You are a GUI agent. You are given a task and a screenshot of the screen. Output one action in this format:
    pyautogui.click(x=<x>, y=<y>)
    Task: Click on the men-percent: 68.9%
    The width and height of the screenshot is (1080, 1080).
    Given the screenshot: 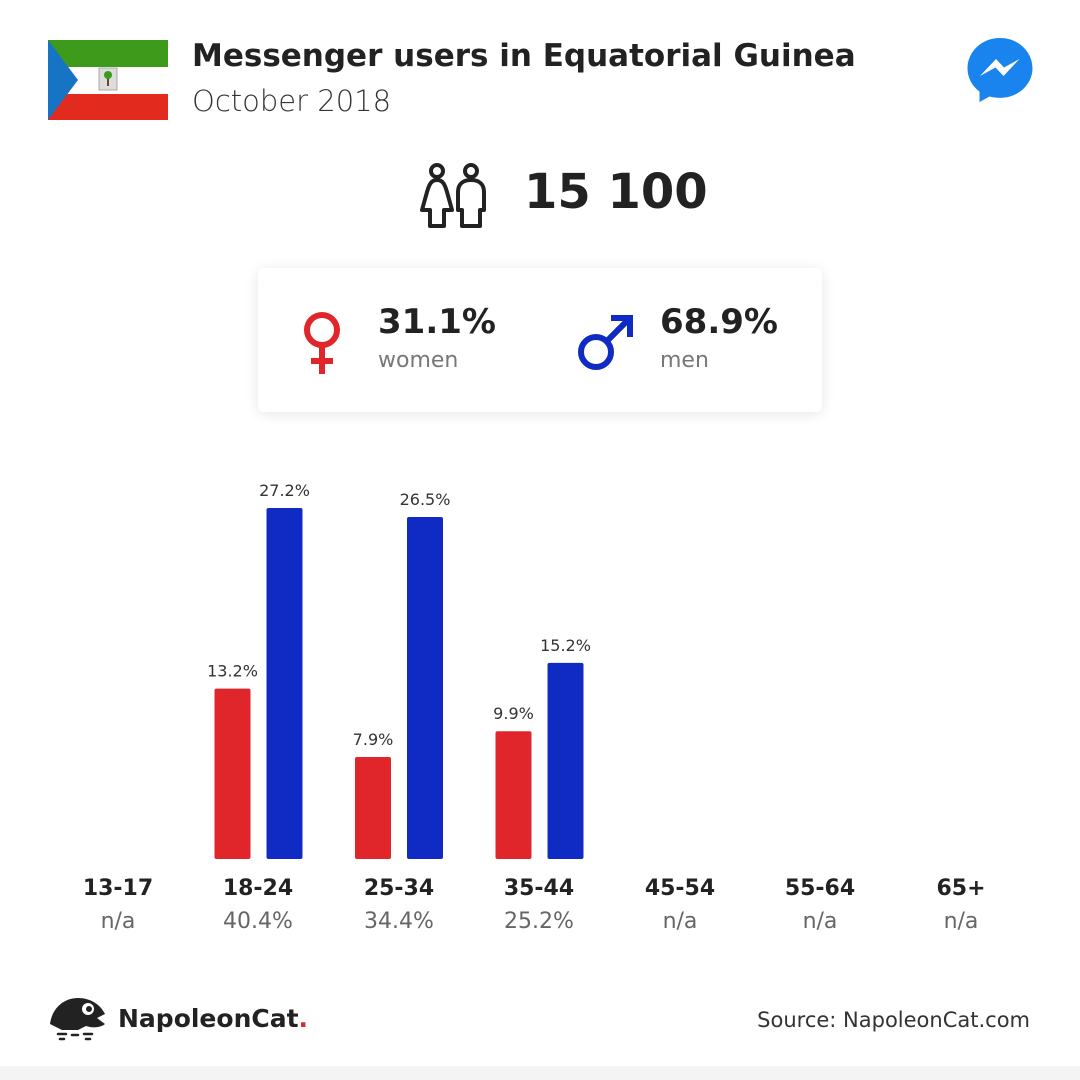 What is the action you would take?
    pyautogui.click(x=719, y=322)
    